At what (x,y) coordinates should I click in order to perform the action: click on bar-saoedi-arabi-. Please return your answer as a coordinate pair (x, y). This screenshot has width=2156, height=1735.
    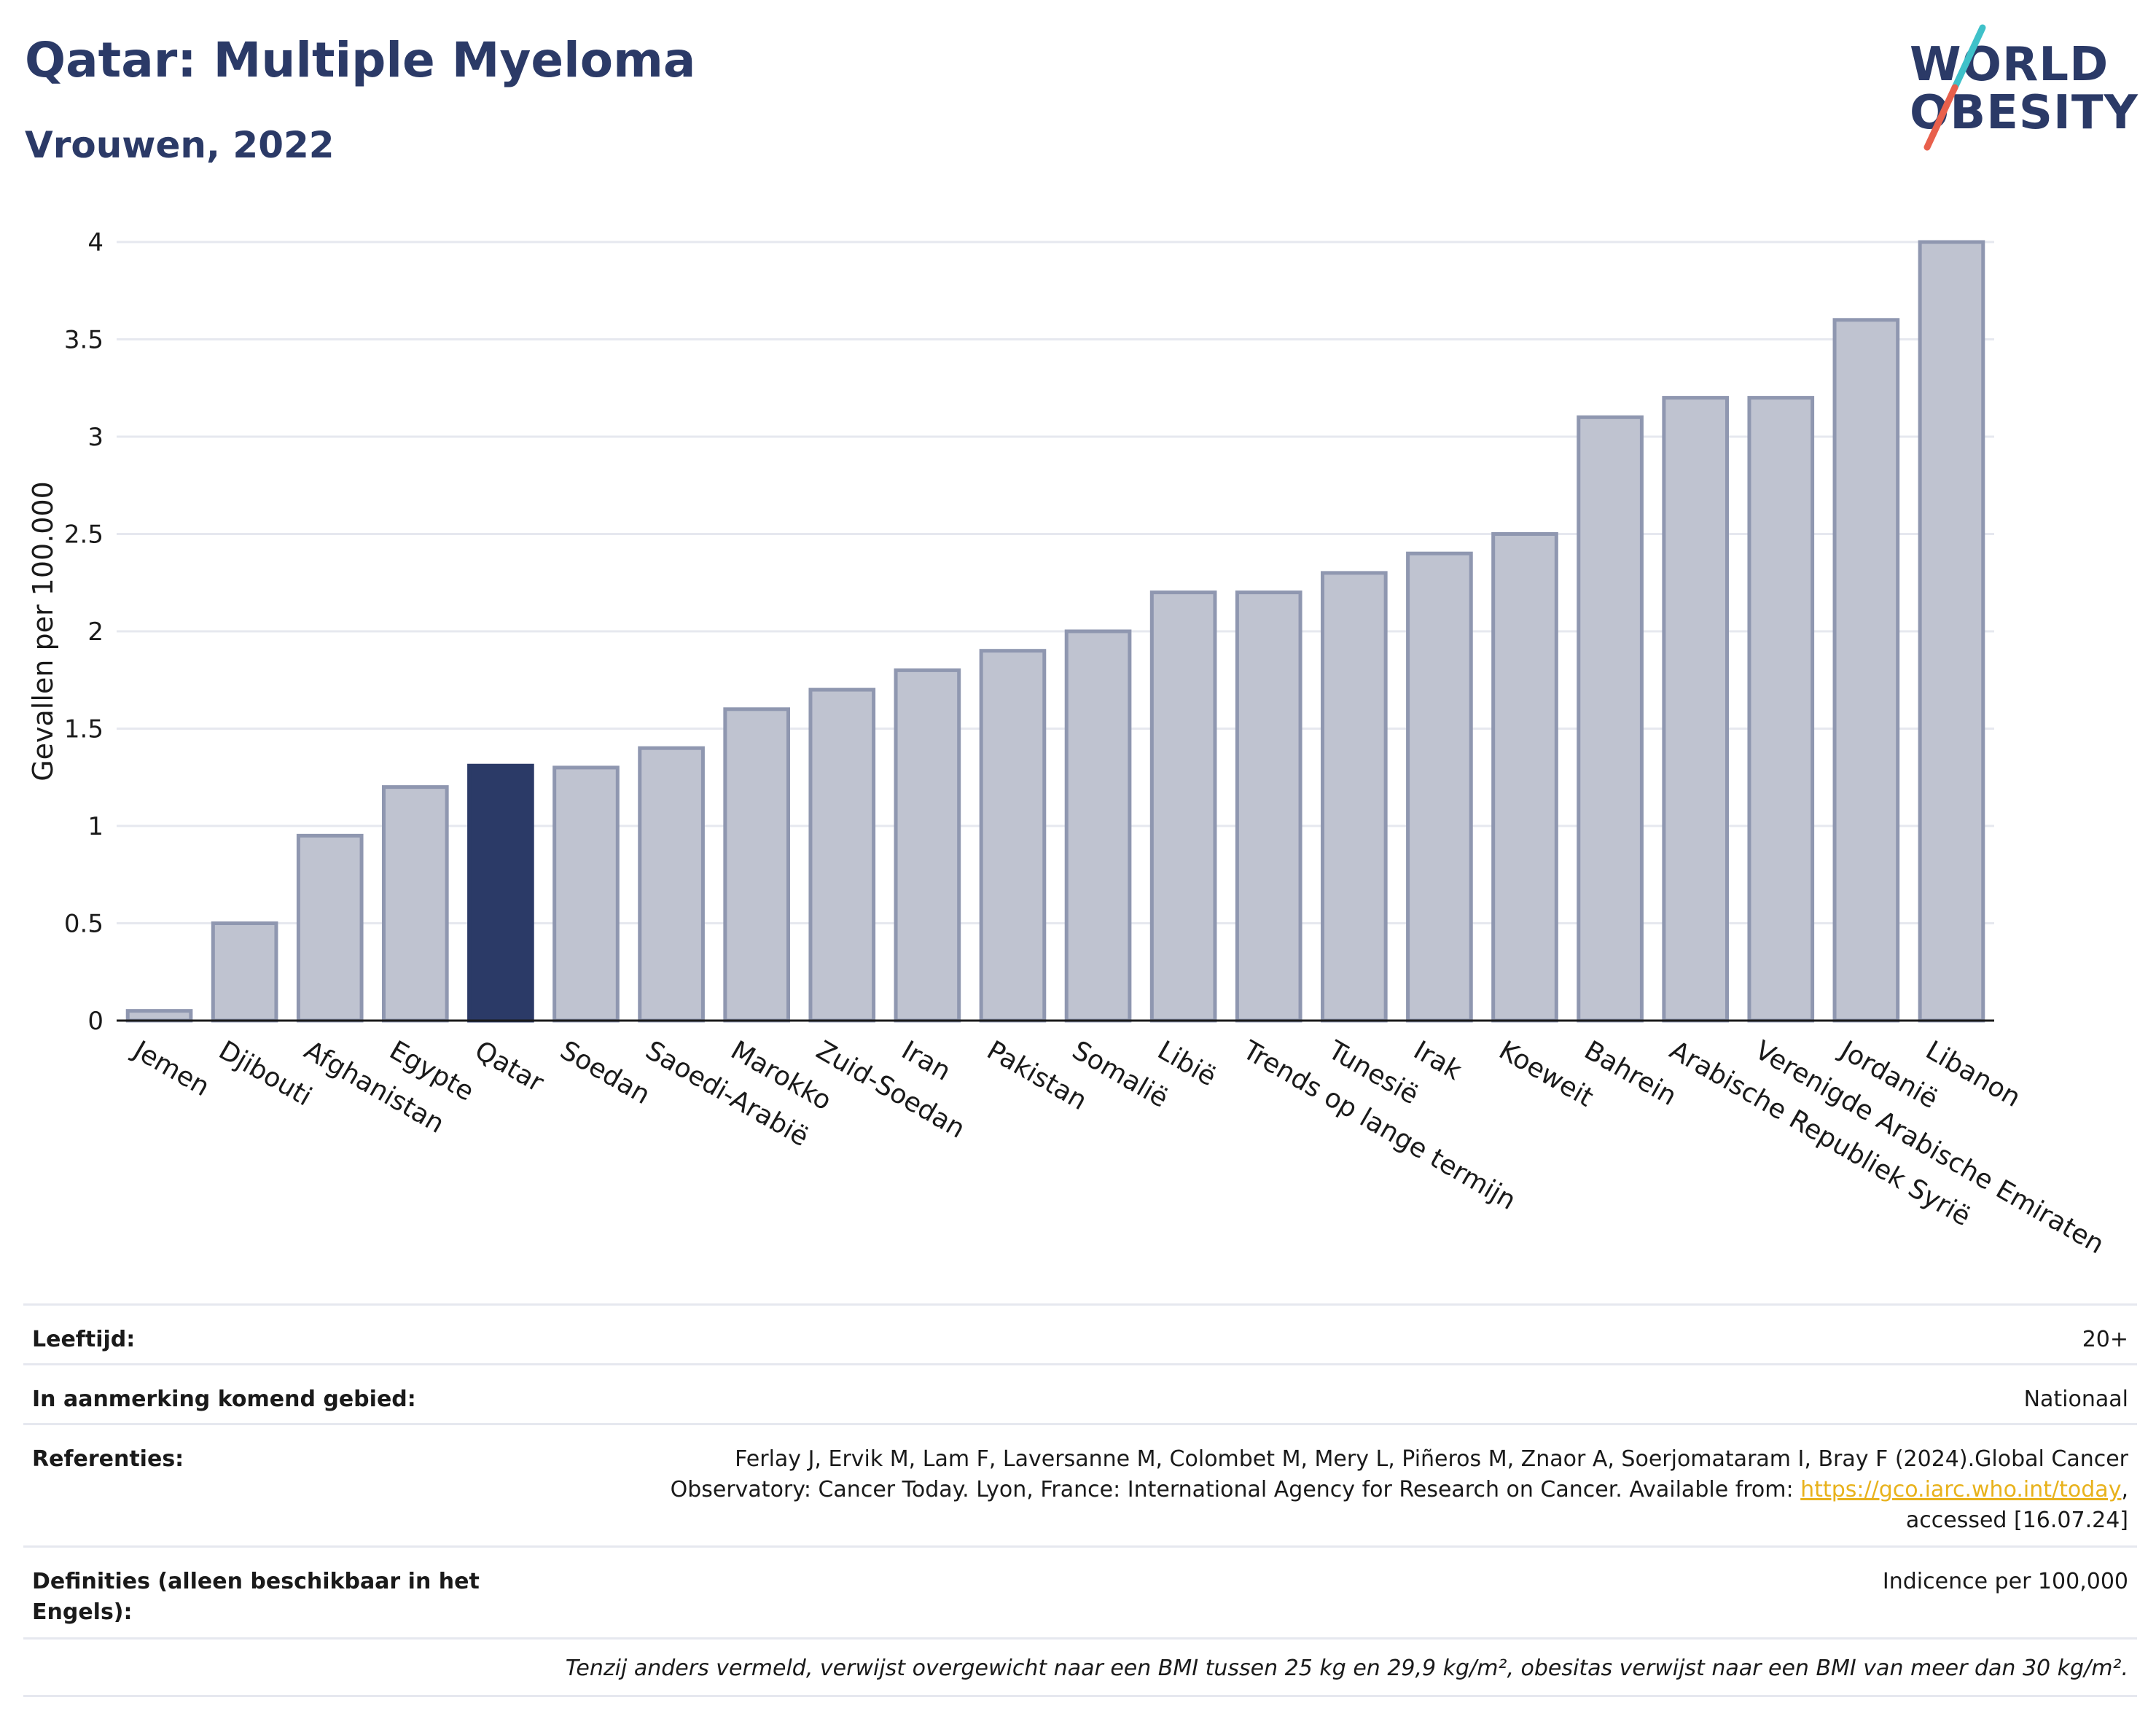
    Looking at the image, I should click on (671, 885).